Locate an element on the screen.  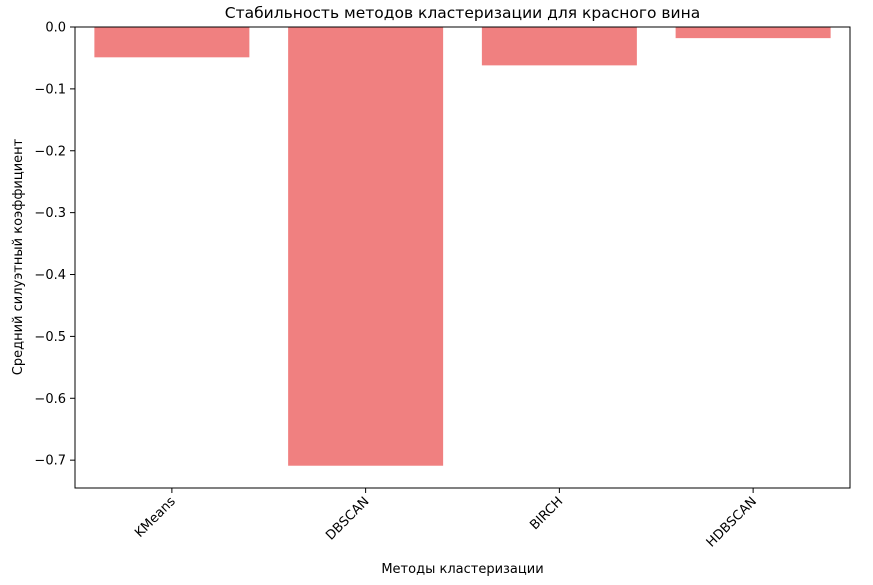
y-tick-label: −0.2 is located at coordinates (50, 151).